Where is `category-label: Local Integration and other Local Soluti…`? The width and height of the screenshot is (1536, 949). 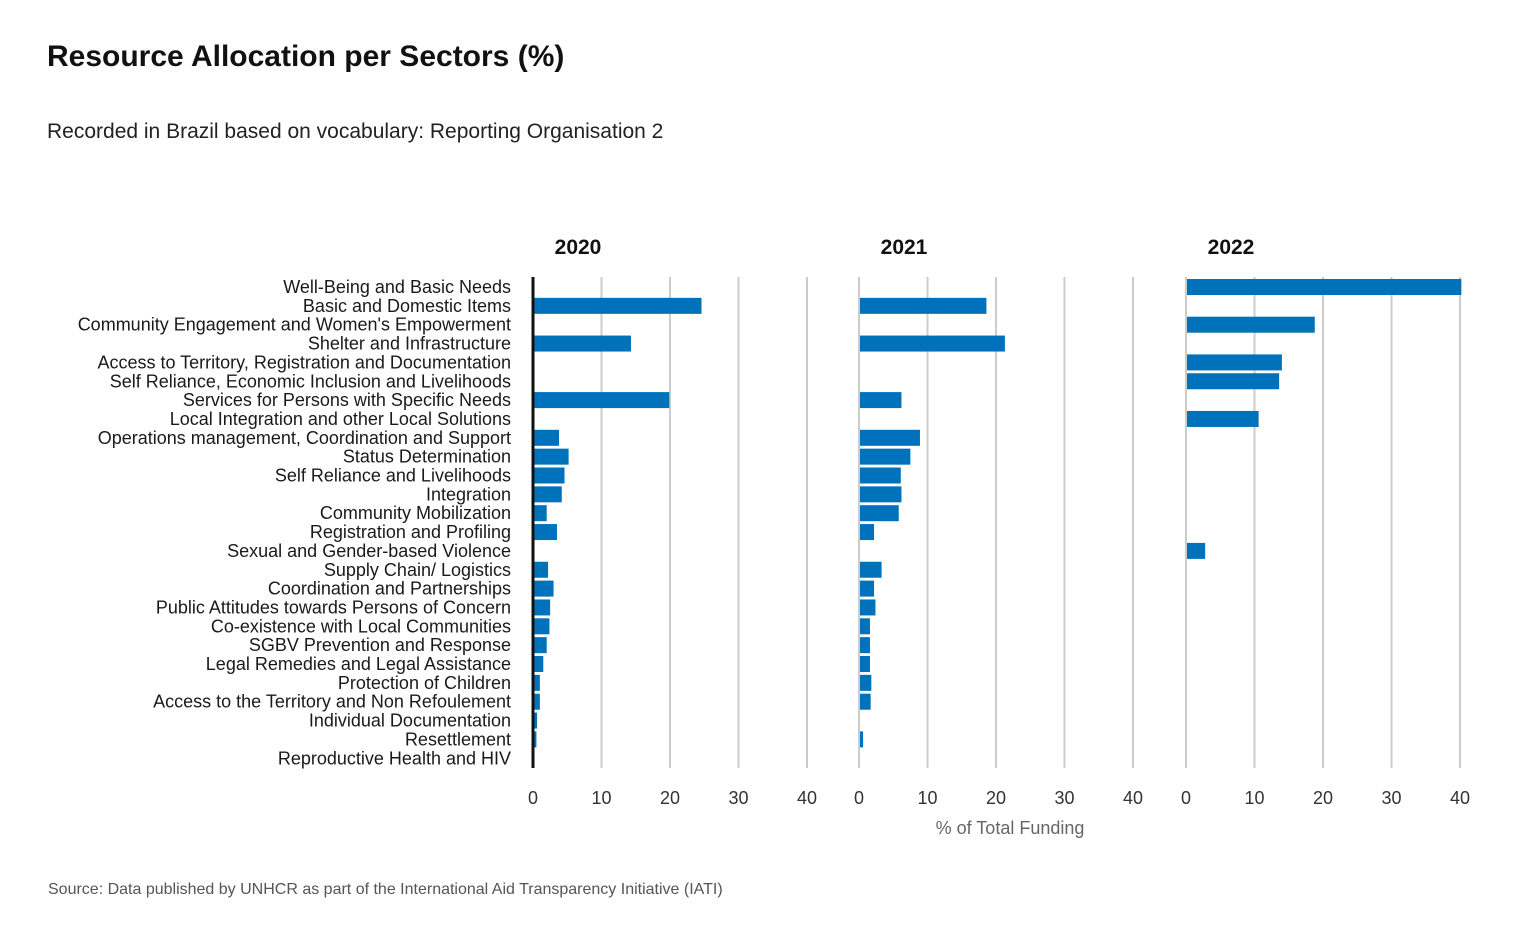
category-label: Local Integration and other Local Soluti… is located at coordinates (340, 419).